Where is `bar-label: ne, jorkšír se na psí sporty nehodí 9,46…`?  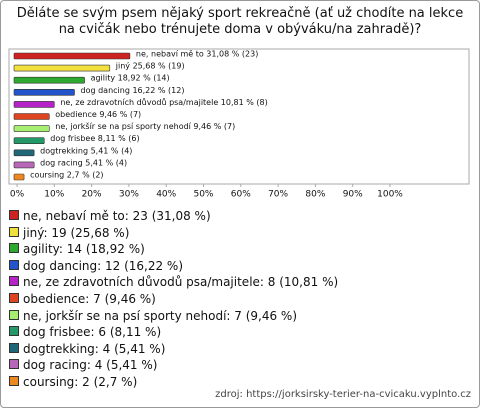 bar-label: ne, jorkšír se na psí sporty nehodí 9,46… is located at coordinates (145, 126).